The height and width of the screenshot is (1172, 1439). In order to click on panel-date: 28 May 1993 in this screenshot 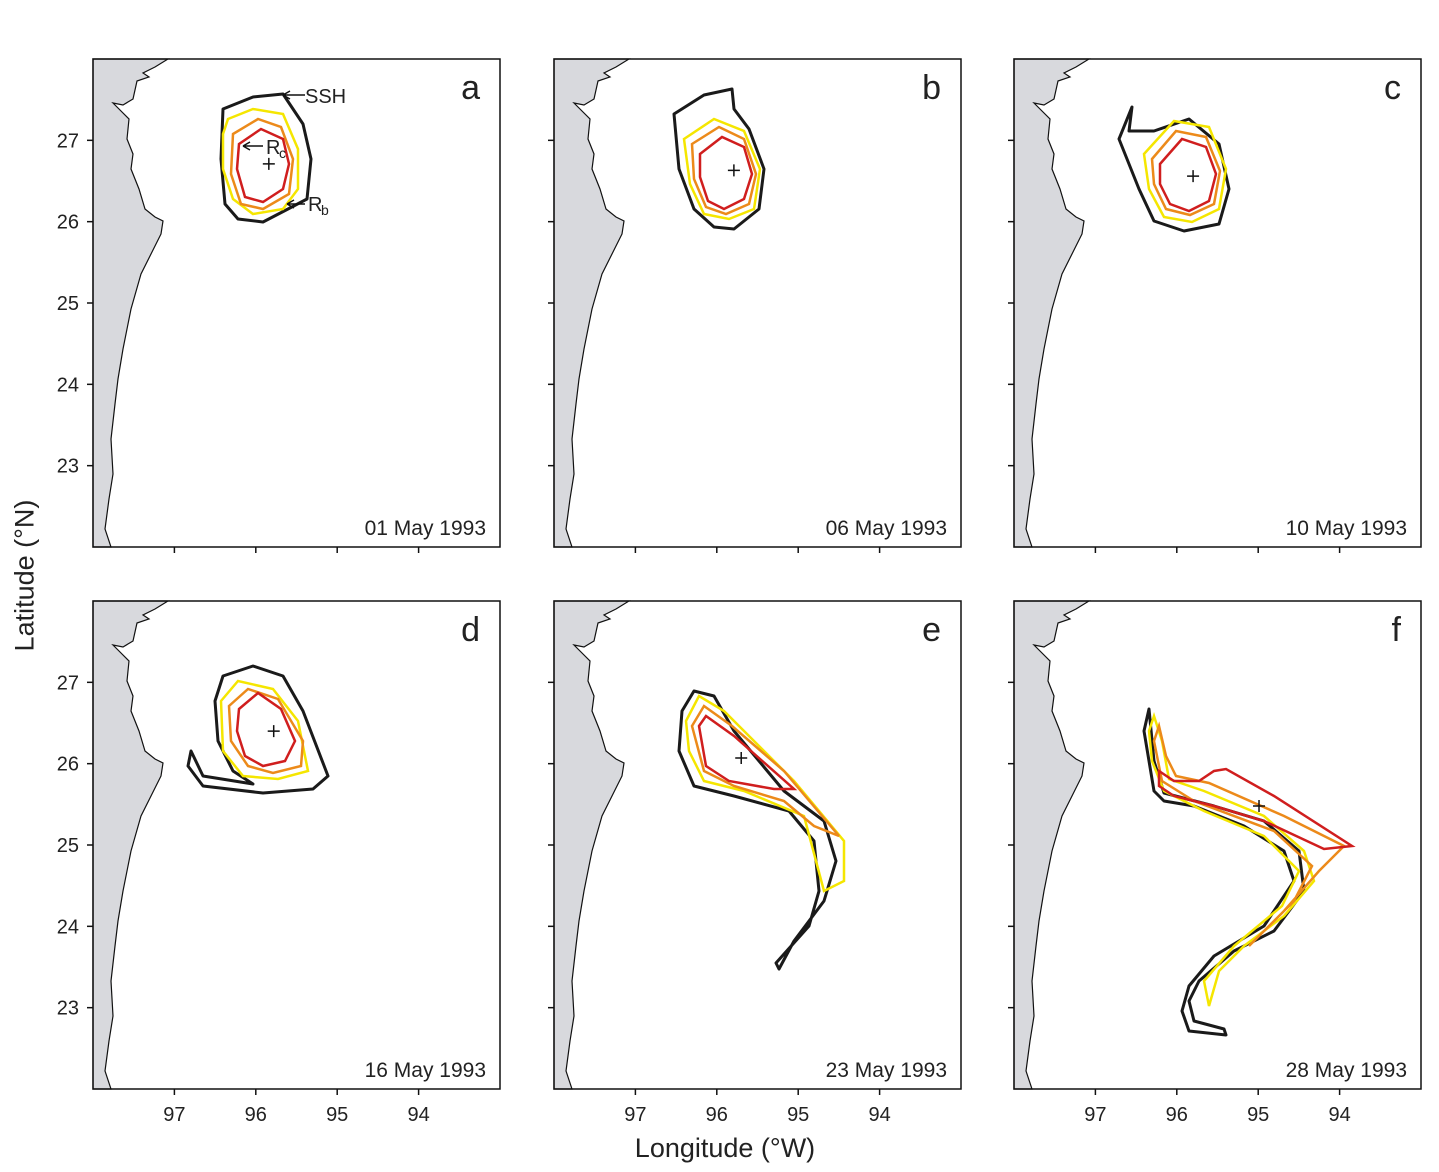, I will do `click(1346, 1070)`.